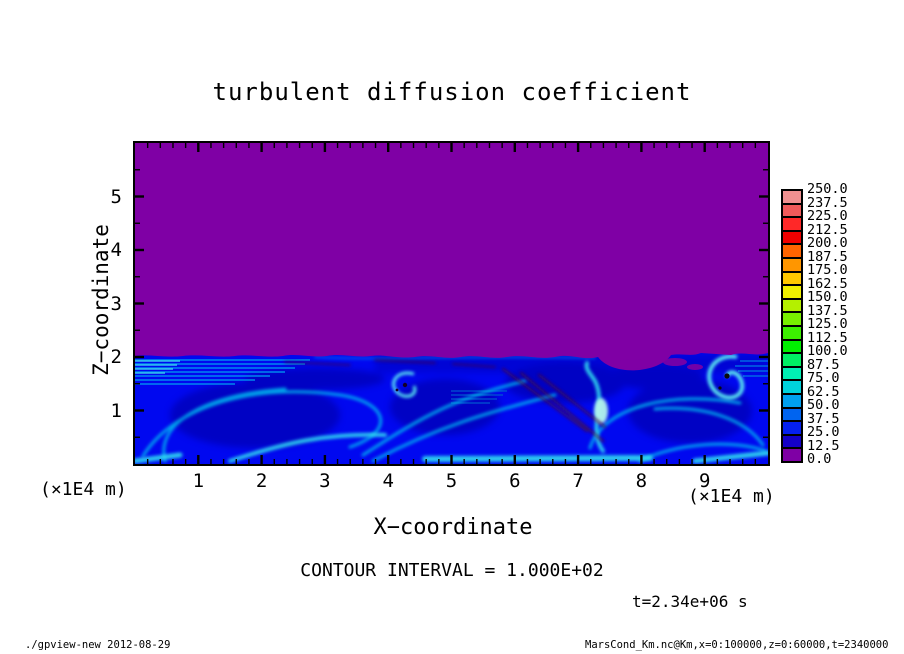 Image resolution: width=904 pixels, height=654 pixels. Describe the element at coordinates (827, 283) in the screenshot. I see `colorbar-tick-label: 162.5` at that location.